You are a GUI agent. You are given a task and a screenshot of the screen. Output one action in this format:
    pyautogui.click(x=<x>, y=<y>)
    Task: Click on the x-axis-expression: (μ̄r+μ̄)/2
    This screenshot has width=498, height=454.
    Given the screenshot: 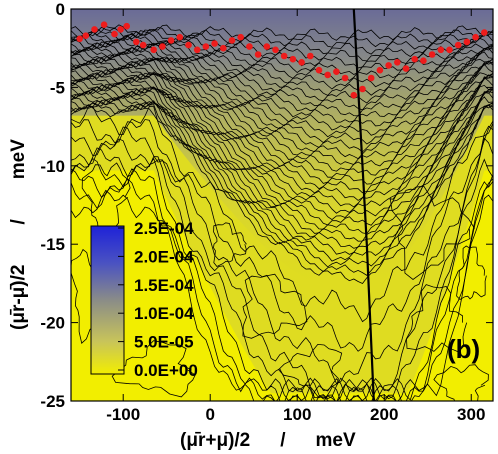 What is the action you would take?
    pyautogui.click(x=215, y=440)
    